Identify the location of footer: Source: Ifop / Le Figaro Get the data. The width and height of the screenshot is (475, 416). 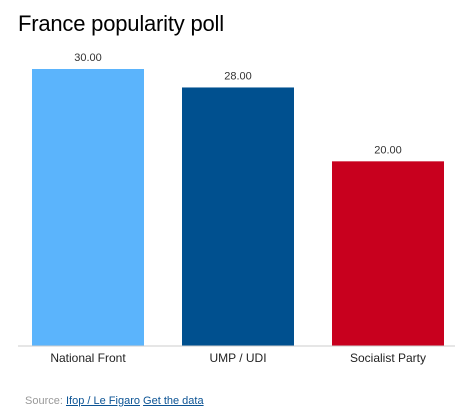
(114, 401).